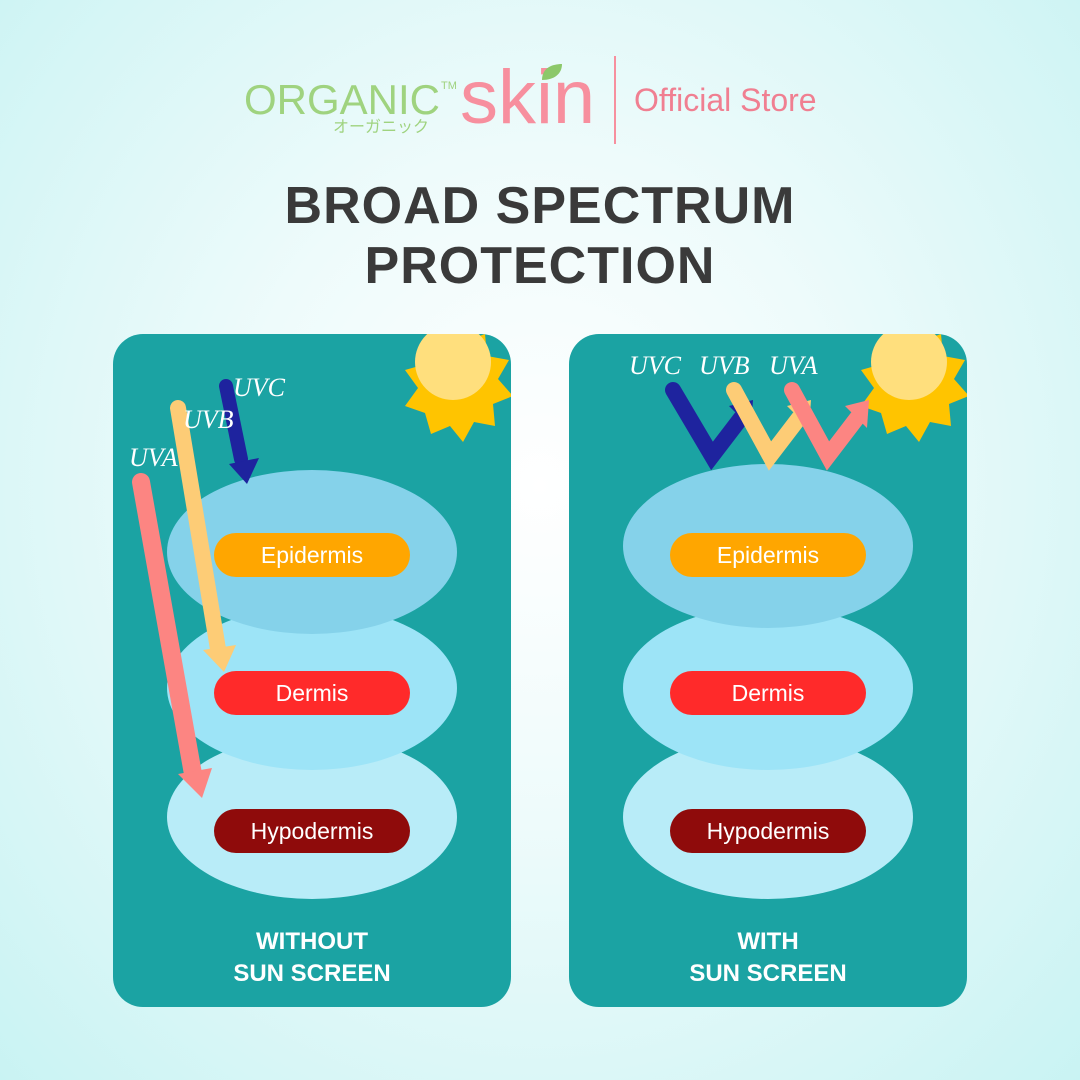 The width and height of the screenshot is (1080, 1080). I want to click on official-store-label: Official Store, so click(725, 100).